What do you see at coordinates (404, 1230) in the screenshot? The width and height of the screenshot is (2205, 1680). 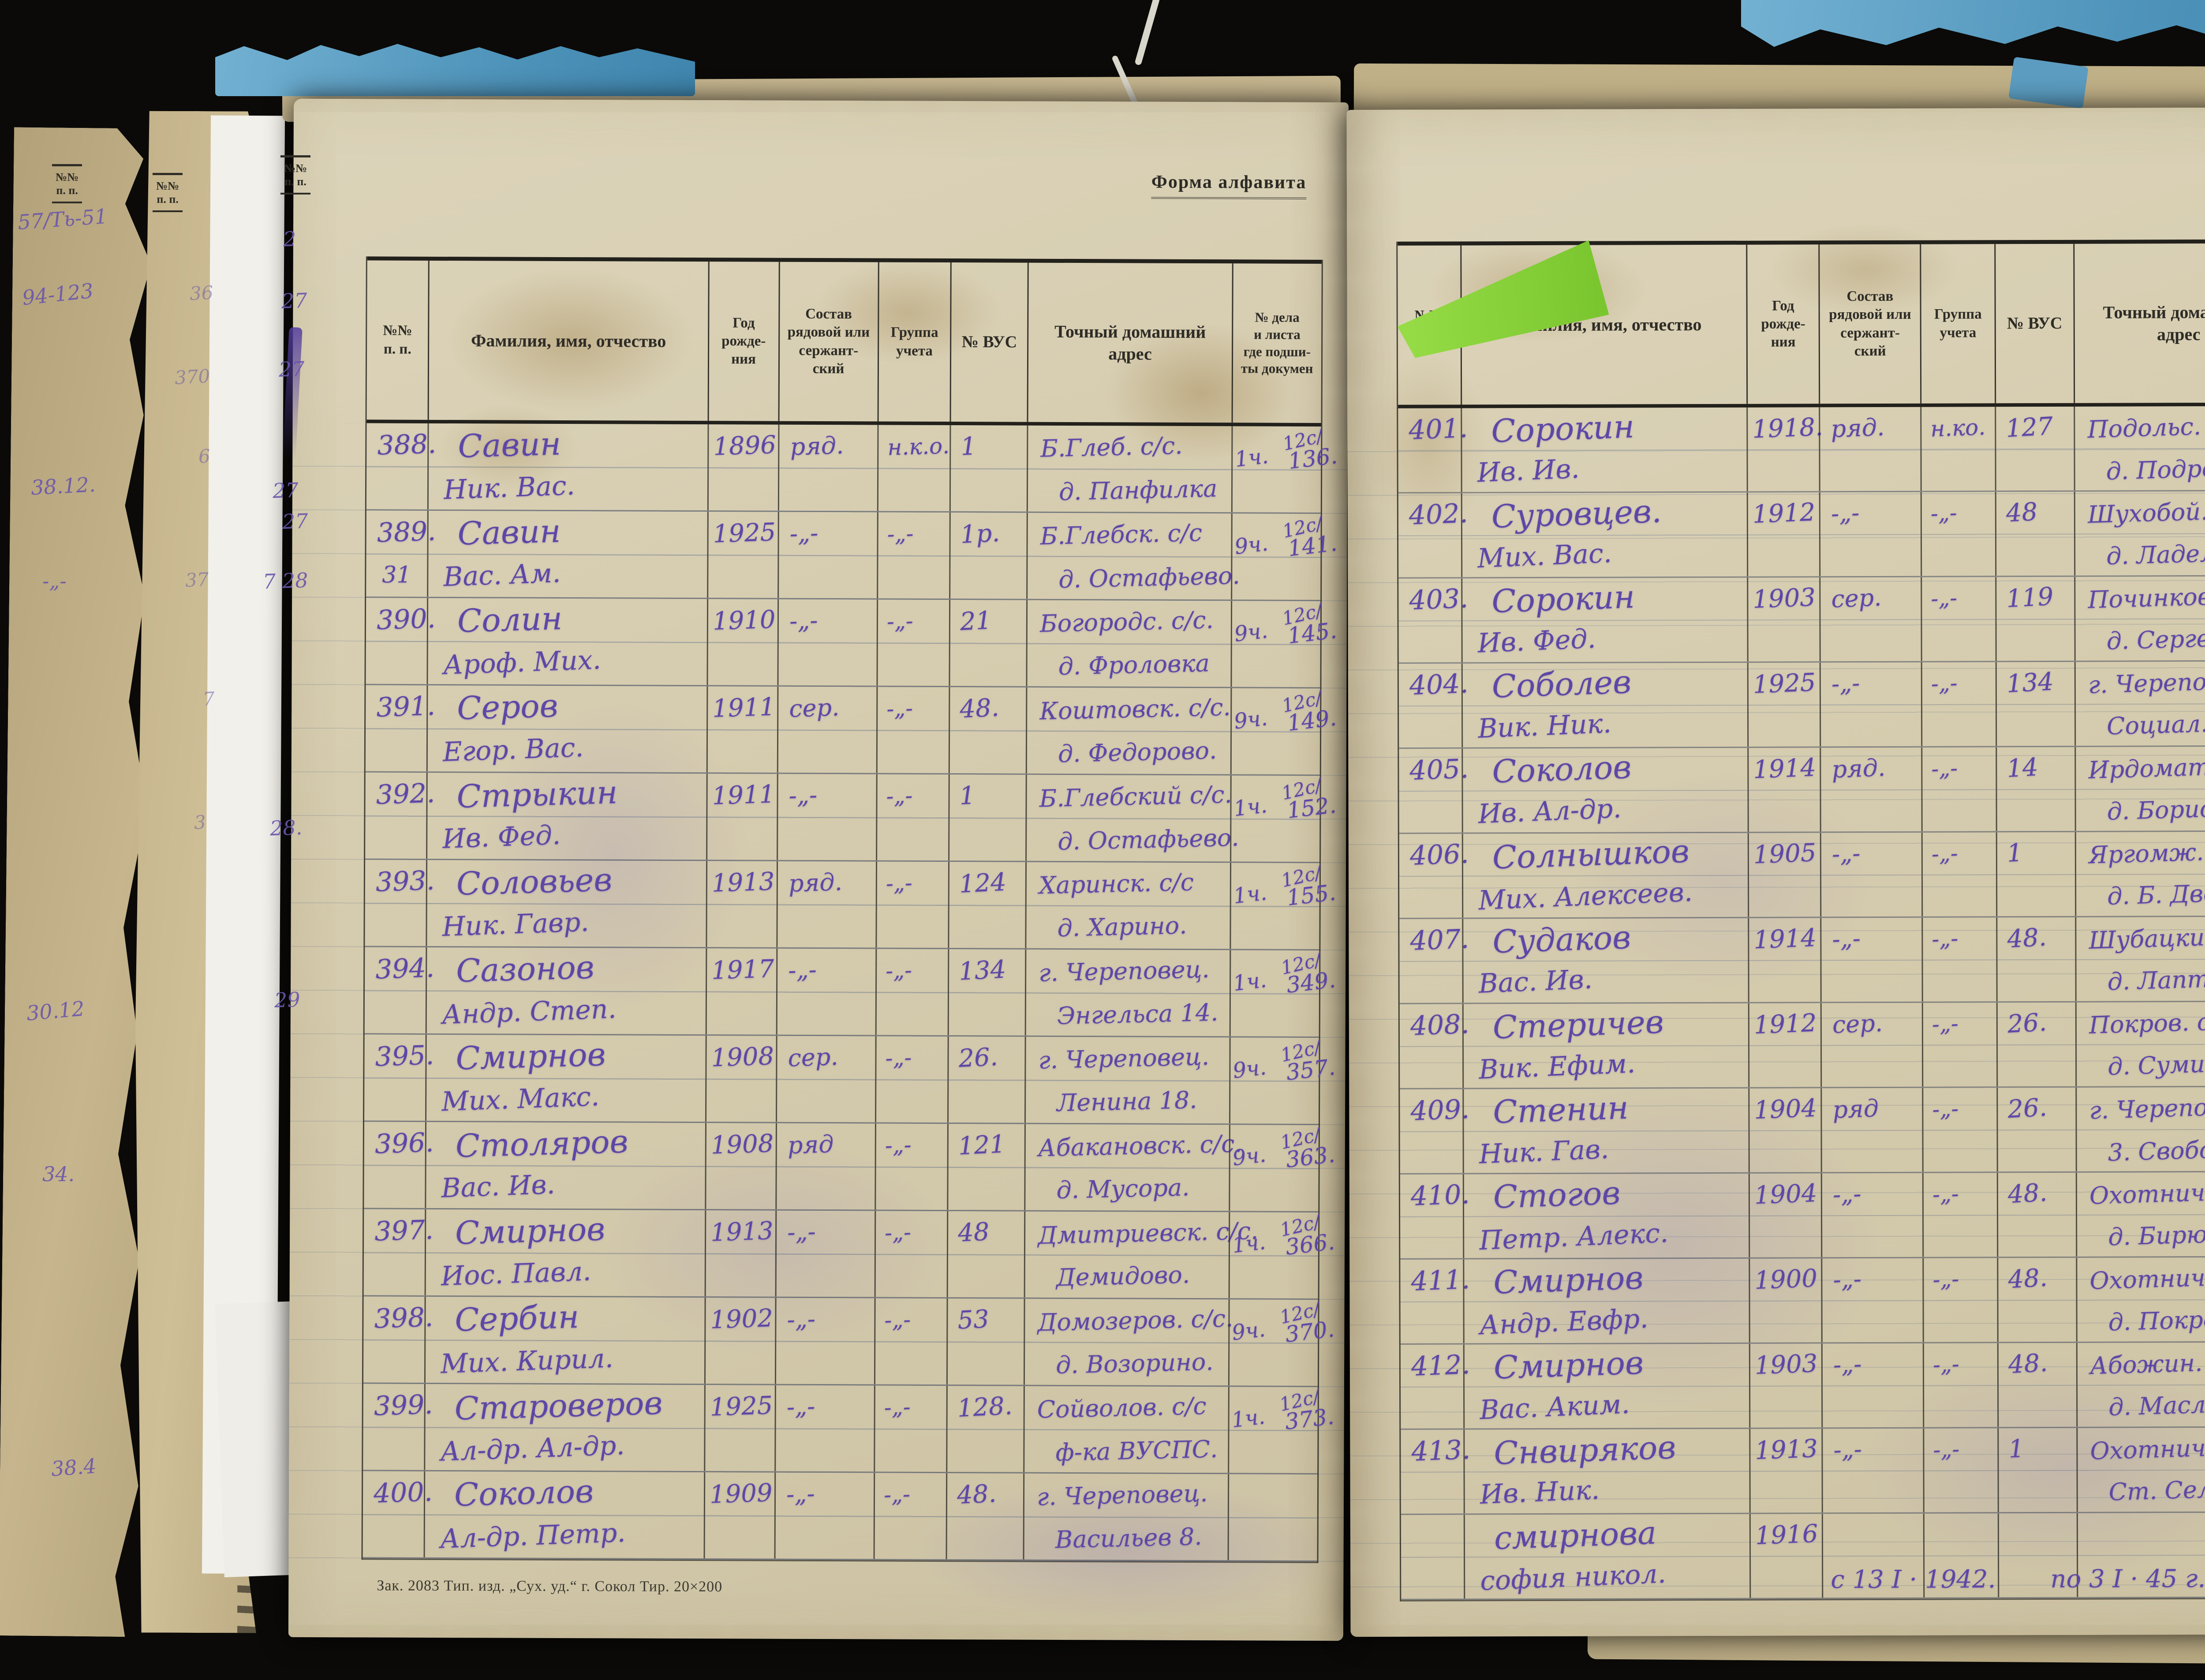 I see `cell-number: 397.` at bounding box center [404, 1230].